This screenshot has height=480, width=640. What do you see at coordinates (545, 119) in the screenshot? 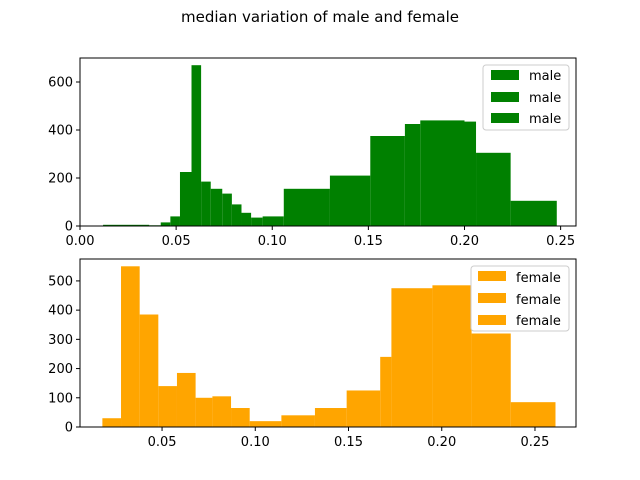
I see `male-legend-label-3: male` at bounding box center [545, 119].